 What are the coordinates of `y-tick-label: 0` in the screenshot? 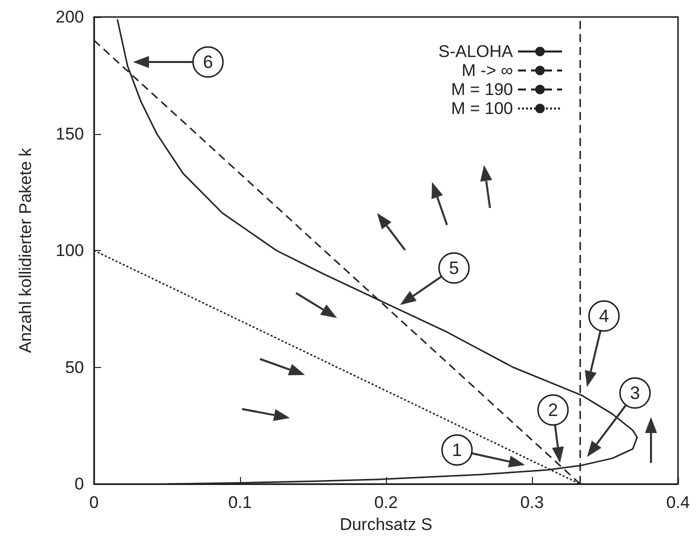 It's located at (79, 484).